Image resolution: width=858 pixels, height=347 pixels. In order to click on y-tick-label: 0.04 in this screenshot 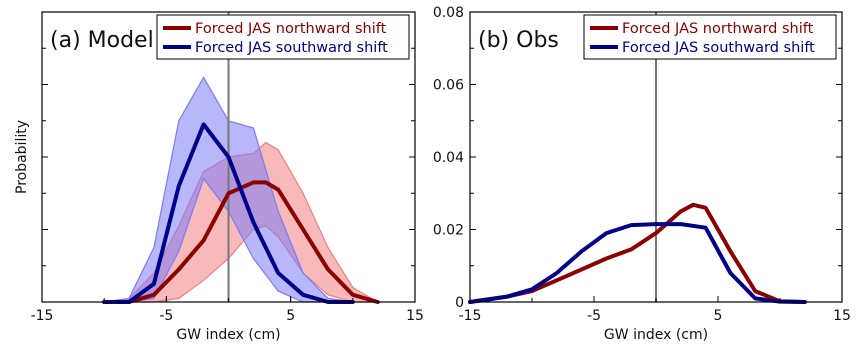, I will do `click(448, 158)`.